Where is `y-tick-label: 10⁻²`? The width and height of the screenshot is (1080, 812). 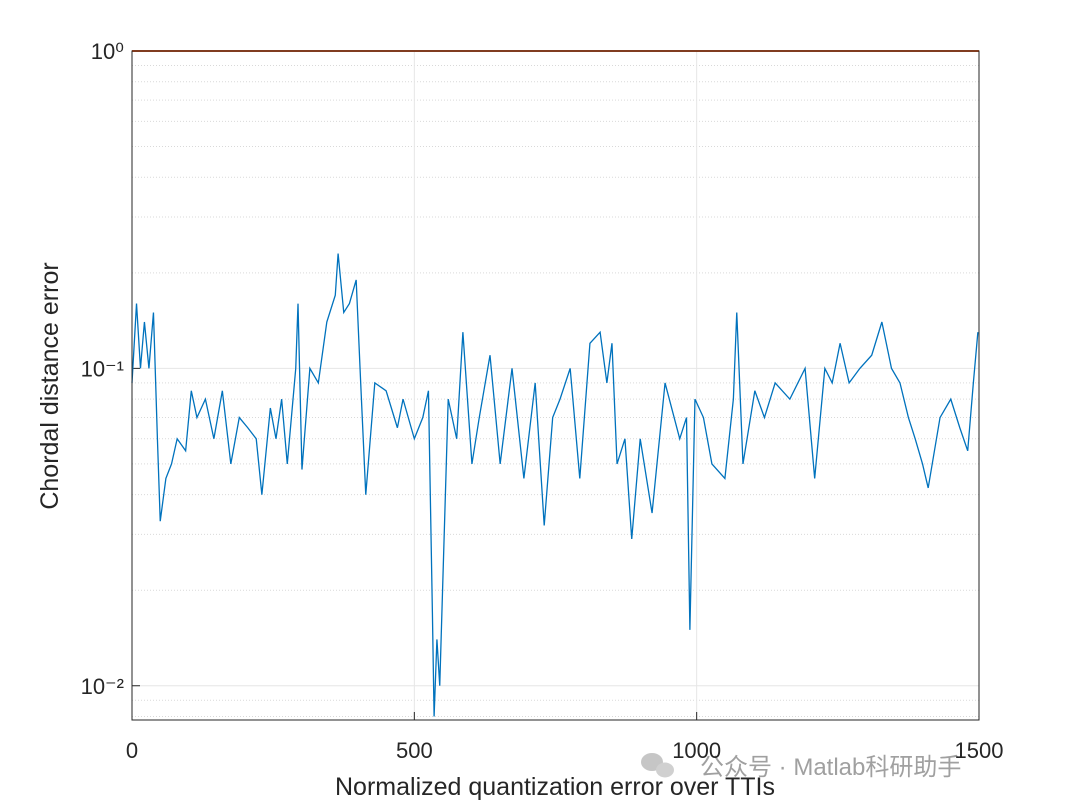 y-tick-label: 10⁻² is located at coordinates (102, 686).